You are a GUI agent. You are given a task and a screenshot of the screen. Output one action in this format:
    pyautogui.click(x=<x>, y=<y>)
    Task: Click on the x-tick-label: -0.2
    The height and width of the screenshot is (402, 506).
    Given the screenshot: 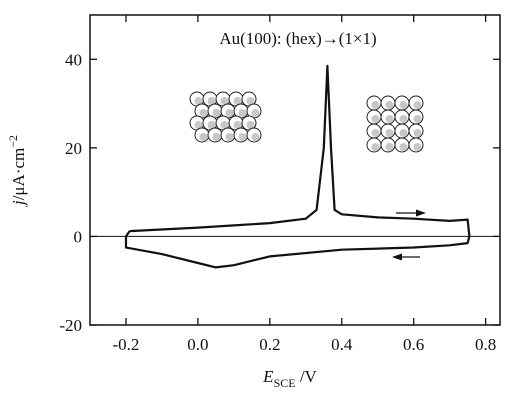 What is the action you would take?
    pyautogui.click(x=126, y=344)
    